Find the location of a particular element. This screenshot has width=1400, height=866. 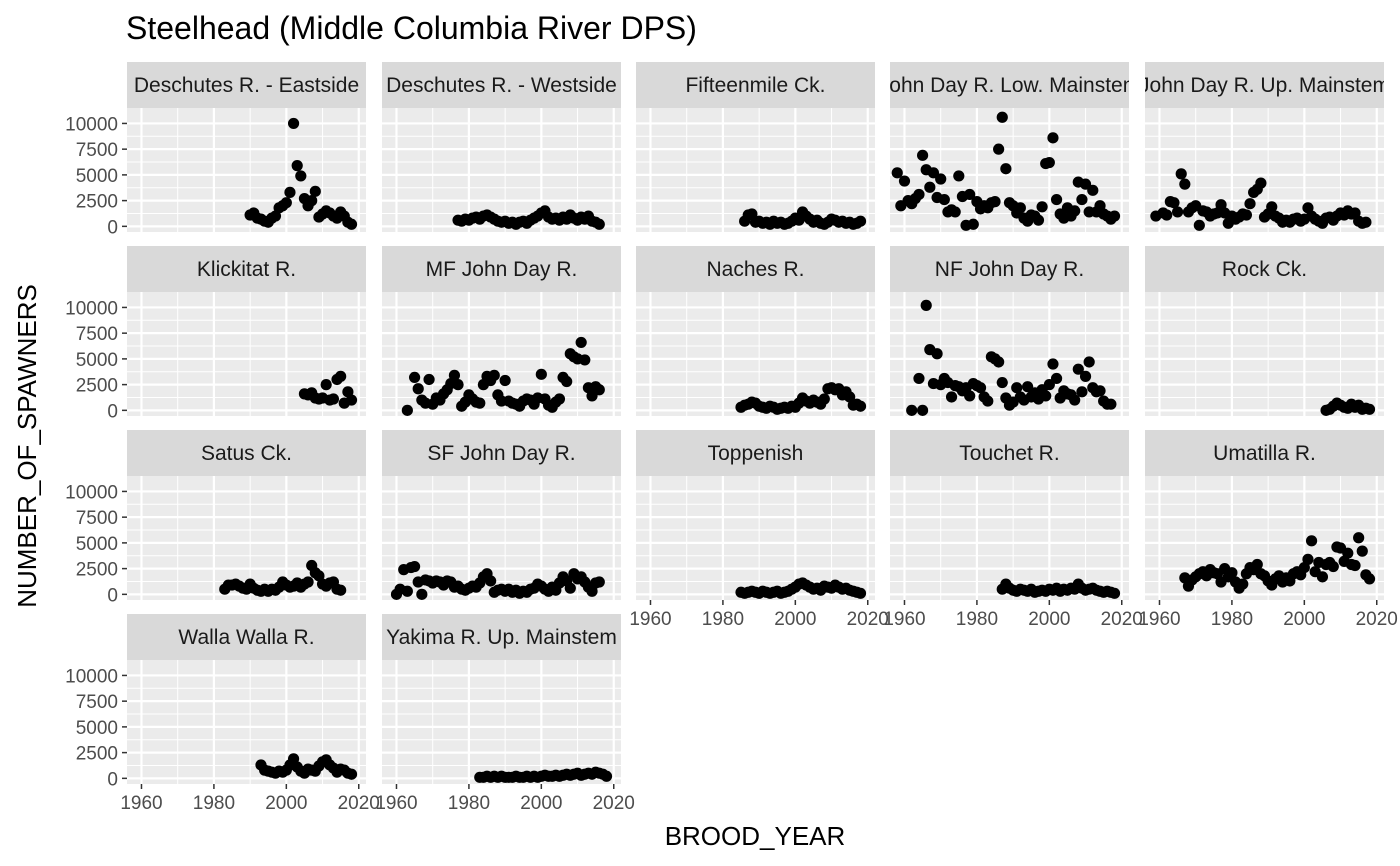

facet-label: John Day R. Low. Mainstem is located at coordinates (1009, 85).